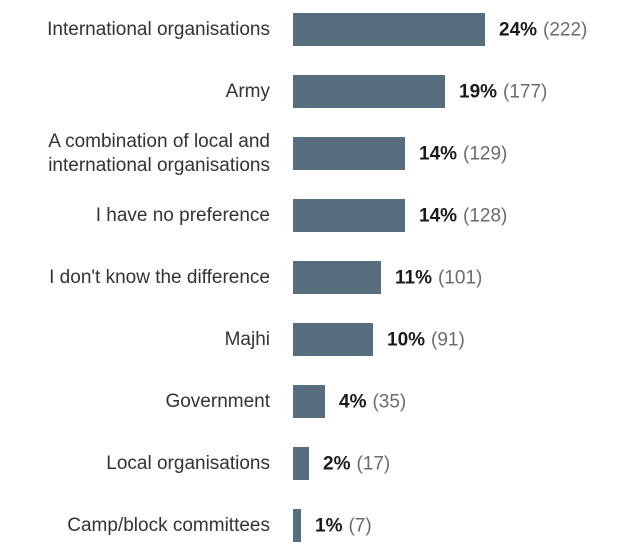 The image size is (628, 548). I want to click on percent-label-8: 1%, so click(329, 525).